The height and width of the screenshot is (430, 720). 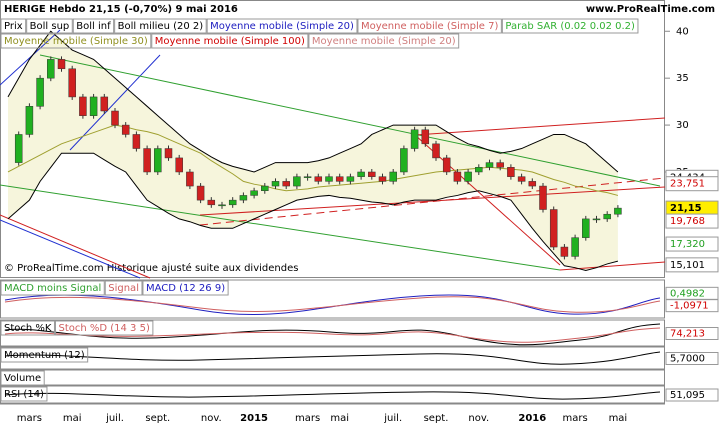 I want to click on legend-item: Moyenne mobile (Simple 30), so click(x=76, y=41).